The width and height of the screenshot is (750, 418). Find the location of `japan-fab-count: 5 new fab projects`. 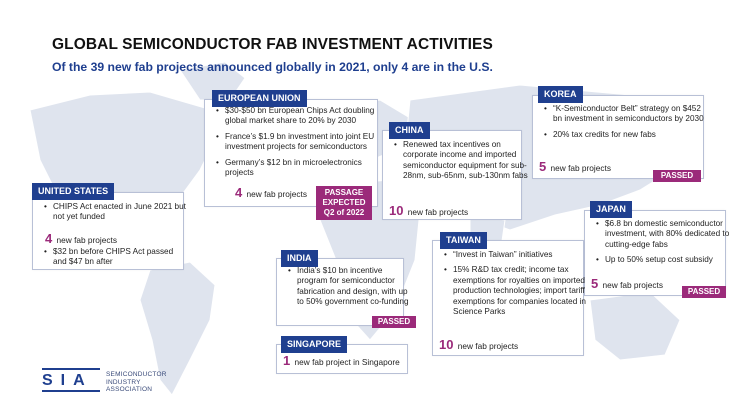

japan-fab-count: 5 new fab projects is located at coordinates (627, 283).